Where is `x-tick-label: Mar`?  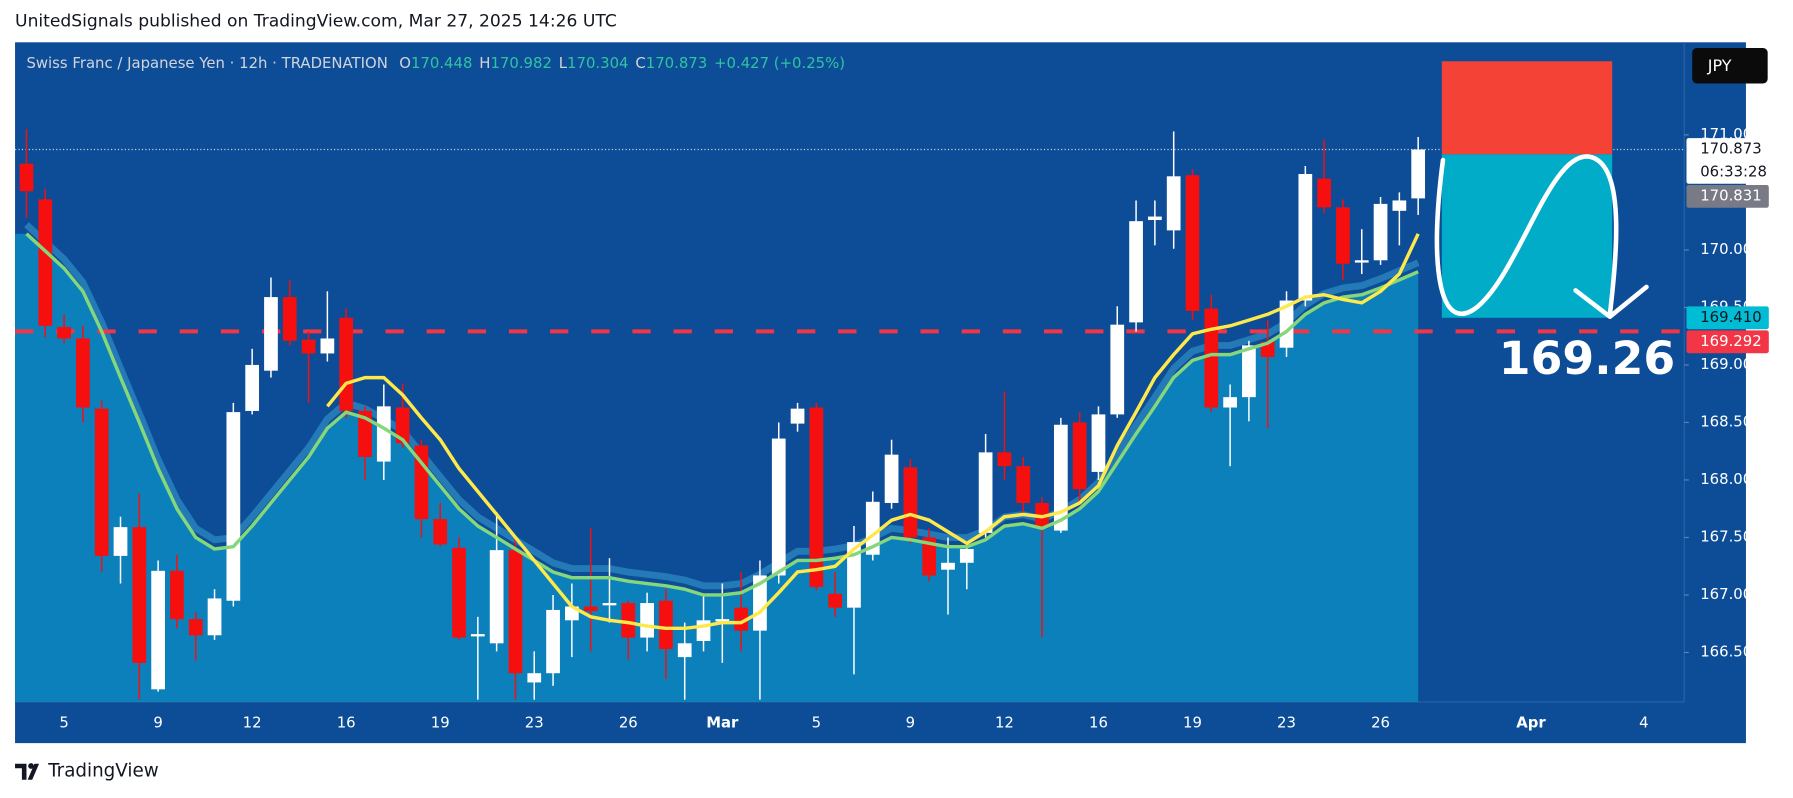 x-tick-label: Mar is located at coordinates (722, 723).